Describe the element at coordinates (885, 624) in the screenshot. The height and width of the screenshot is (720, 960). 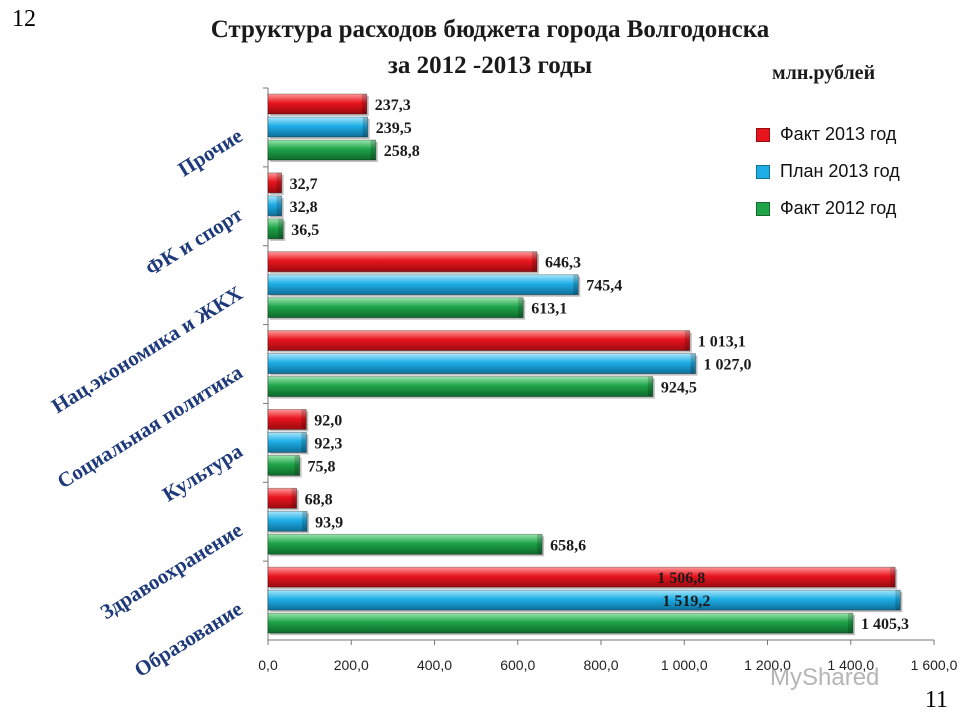
I see `bar-value-label: 1 405,3` at that location.